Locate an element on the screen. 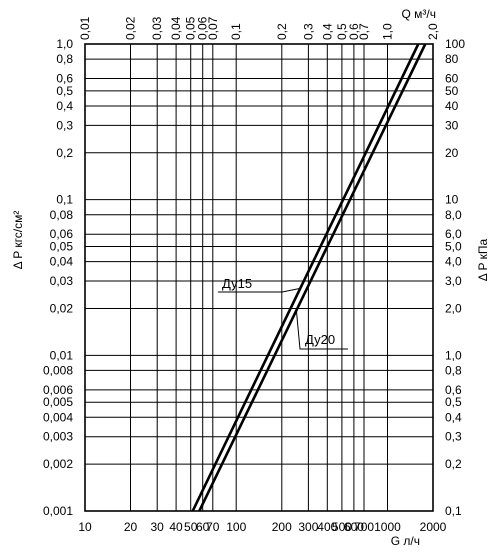 The height and width of the screenshot is (553, 500). y-left-tick-label: 0,6 is located at coordinates (64, 79).